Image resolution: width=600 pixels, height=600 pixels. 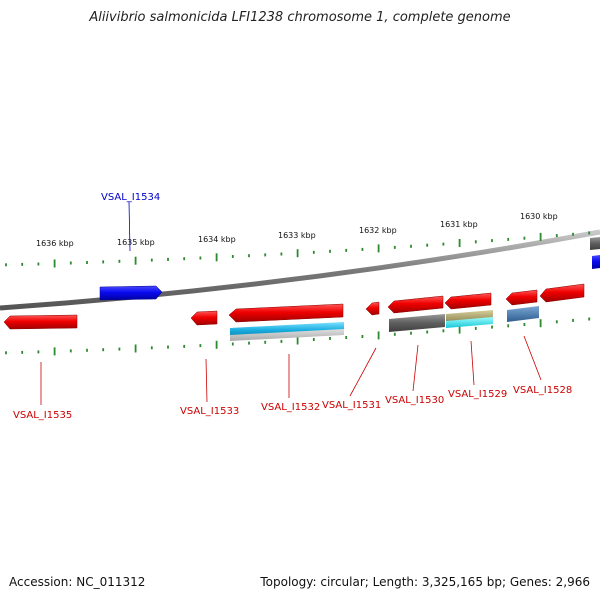 I want to click on leader-line-VSAL_I1533, so click(x=206, y=380).